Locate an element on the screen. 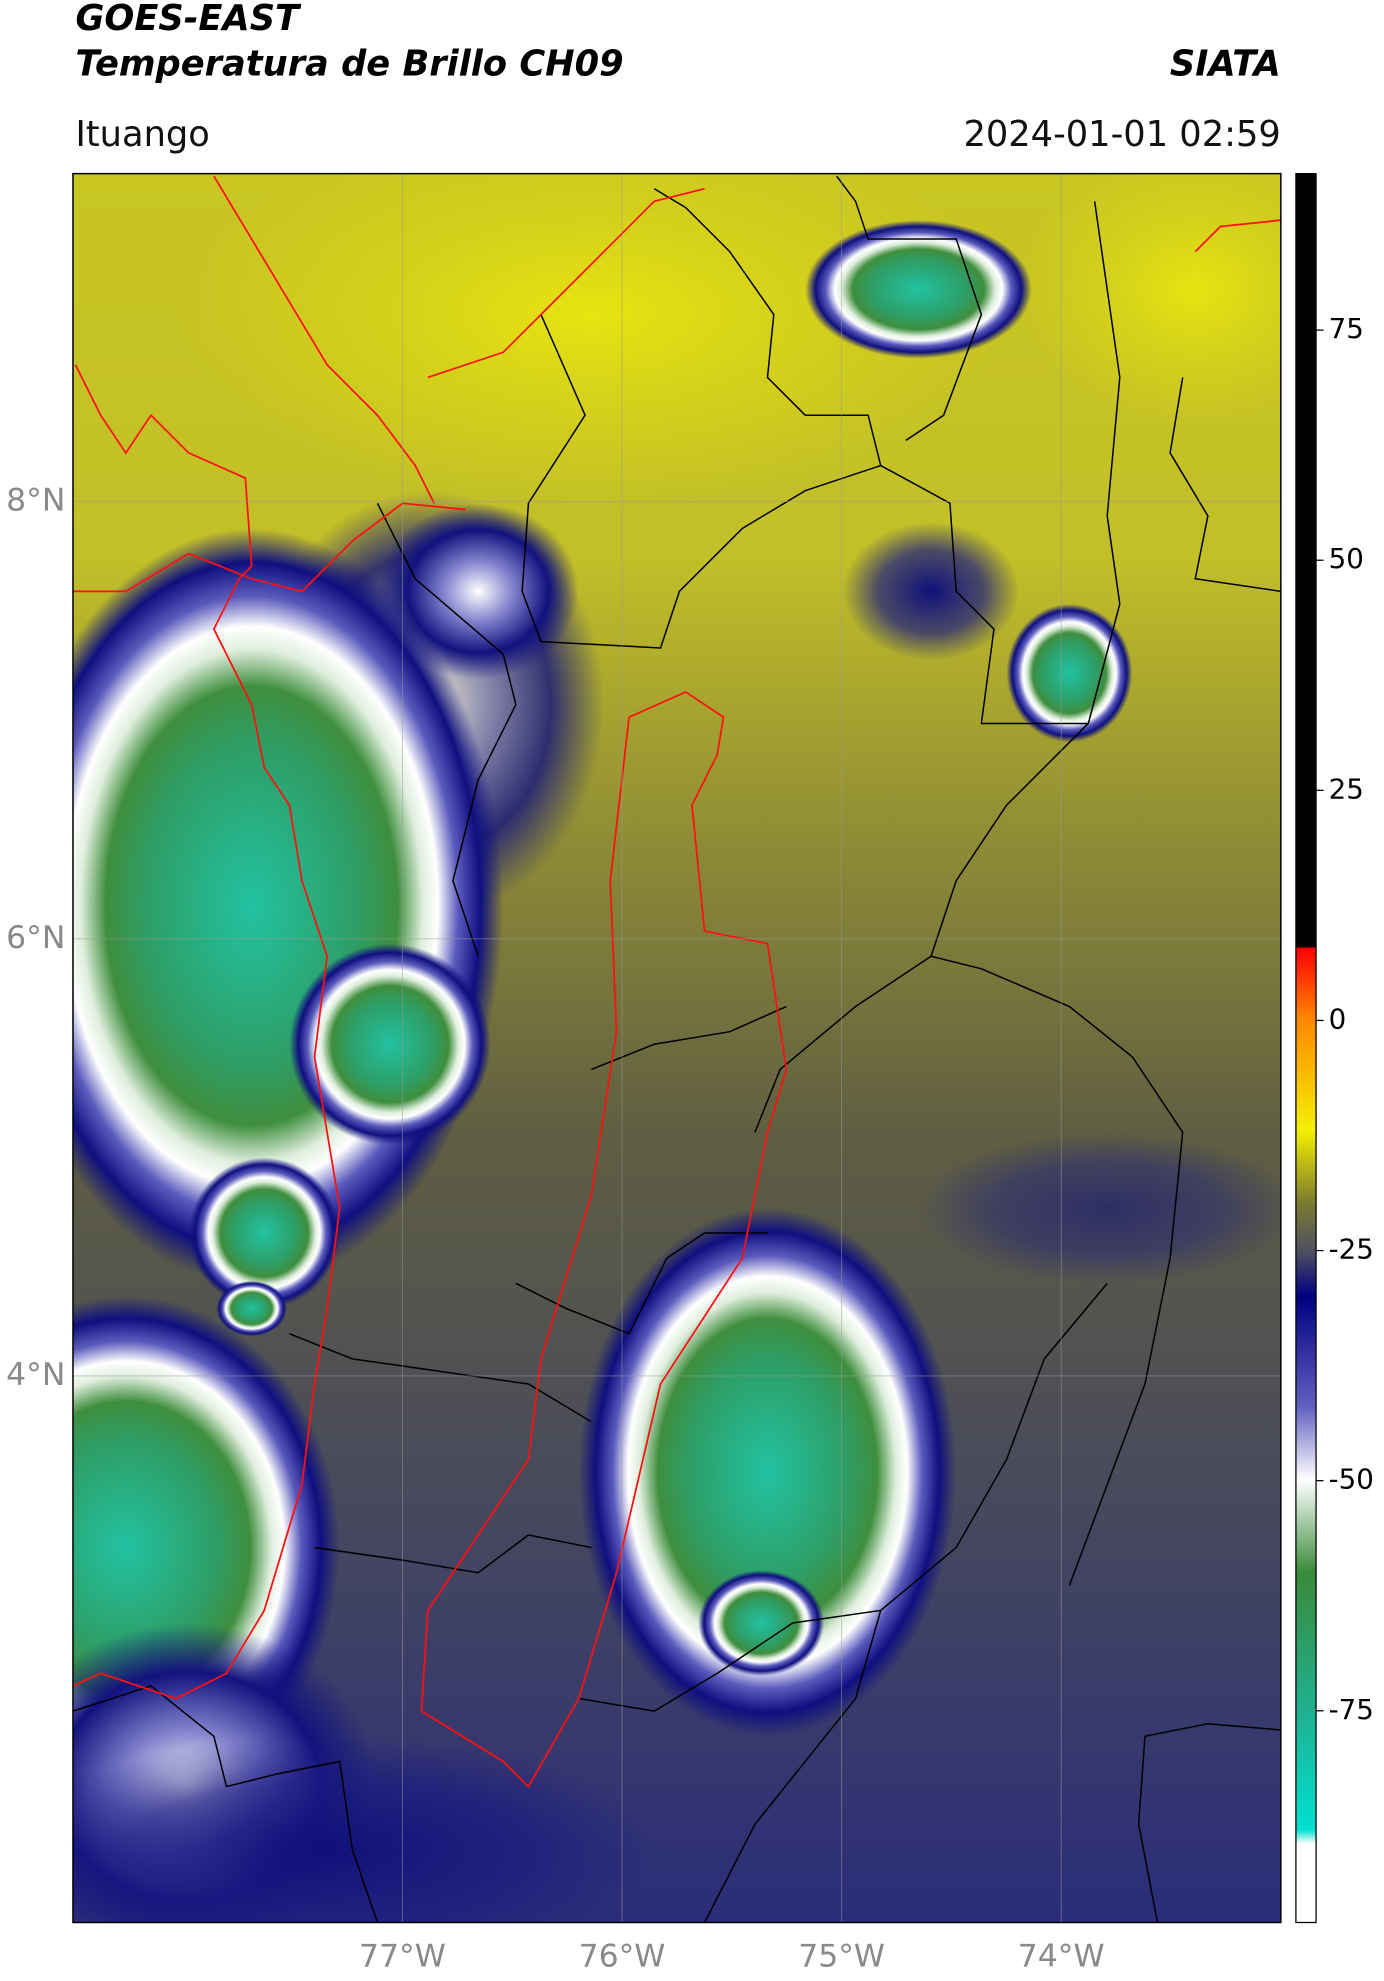 The image size is (1384, 1981). colorbar-tick-label: 75 is located at coordinates (1346, 328).